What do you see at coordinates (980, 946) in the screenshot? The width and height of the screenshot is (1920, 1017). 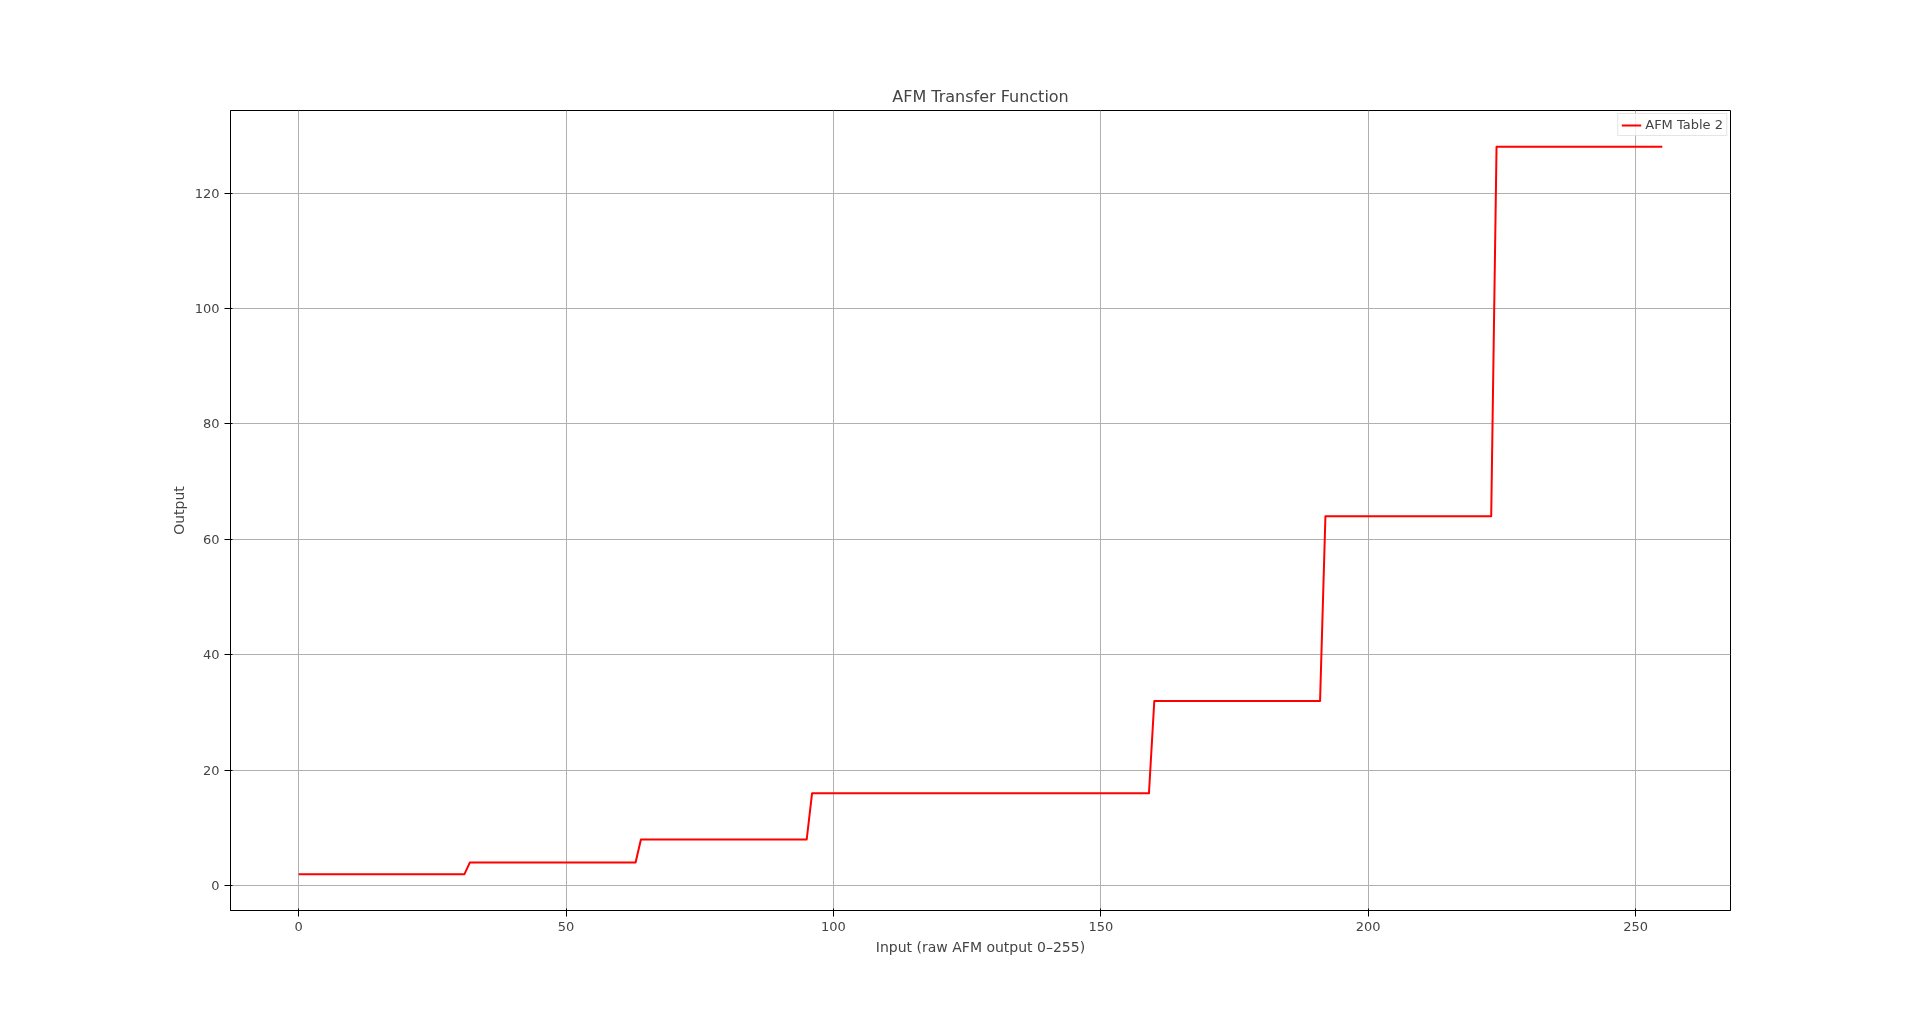 I see `x-axis-title: Input (raw AFM output 0–255)` at bounding box center [980, 946].